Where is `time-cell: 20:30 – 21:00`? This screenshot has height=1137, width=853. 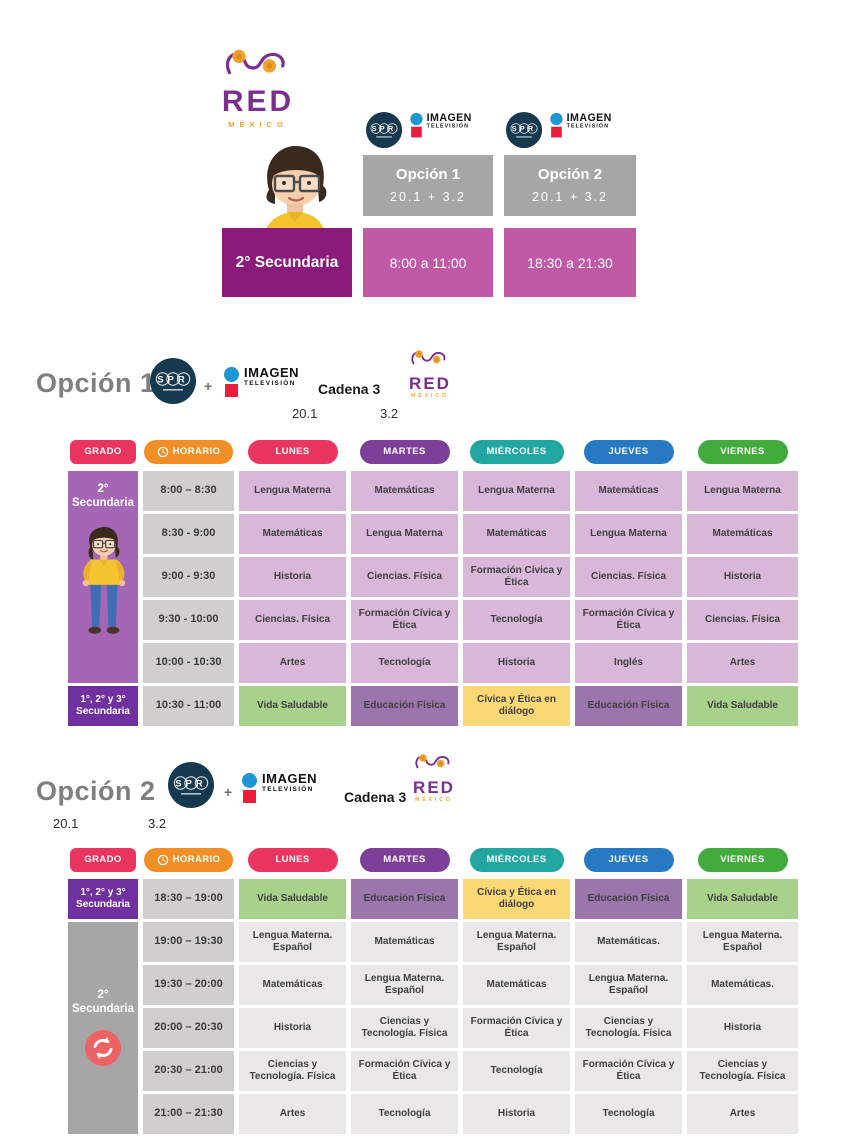
time-cell: 20:30 – 21:00 is located at coordinates (188, 1071).